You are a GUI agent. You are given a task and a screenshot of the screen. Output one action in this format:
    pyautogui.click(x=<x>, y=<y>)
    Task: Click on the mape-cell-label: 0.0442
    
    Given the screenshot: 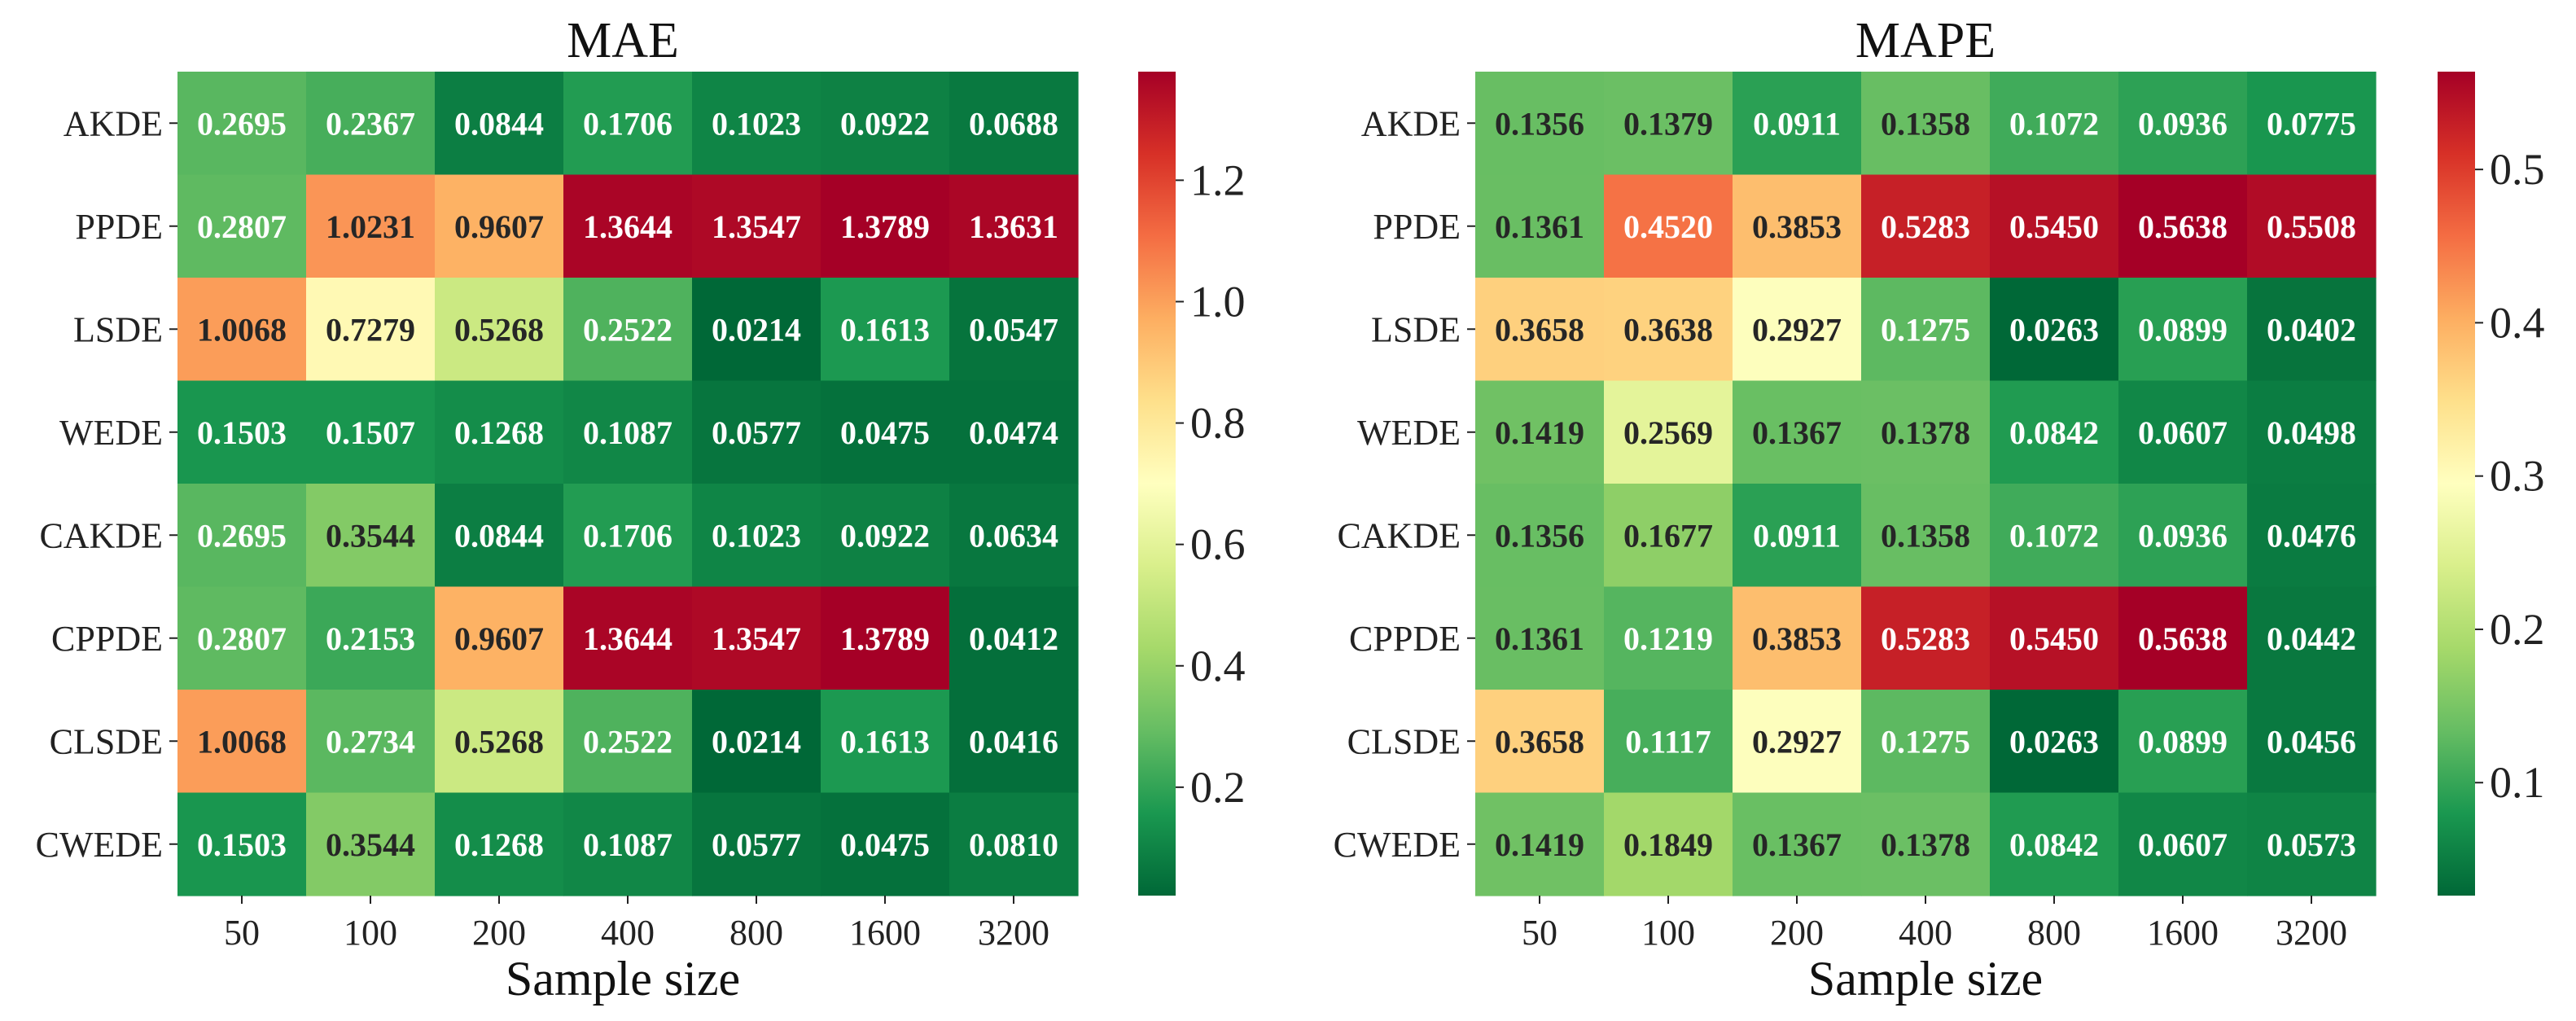 What is the action you would take?
    pyautogui.click(x=2311, y=639)
    